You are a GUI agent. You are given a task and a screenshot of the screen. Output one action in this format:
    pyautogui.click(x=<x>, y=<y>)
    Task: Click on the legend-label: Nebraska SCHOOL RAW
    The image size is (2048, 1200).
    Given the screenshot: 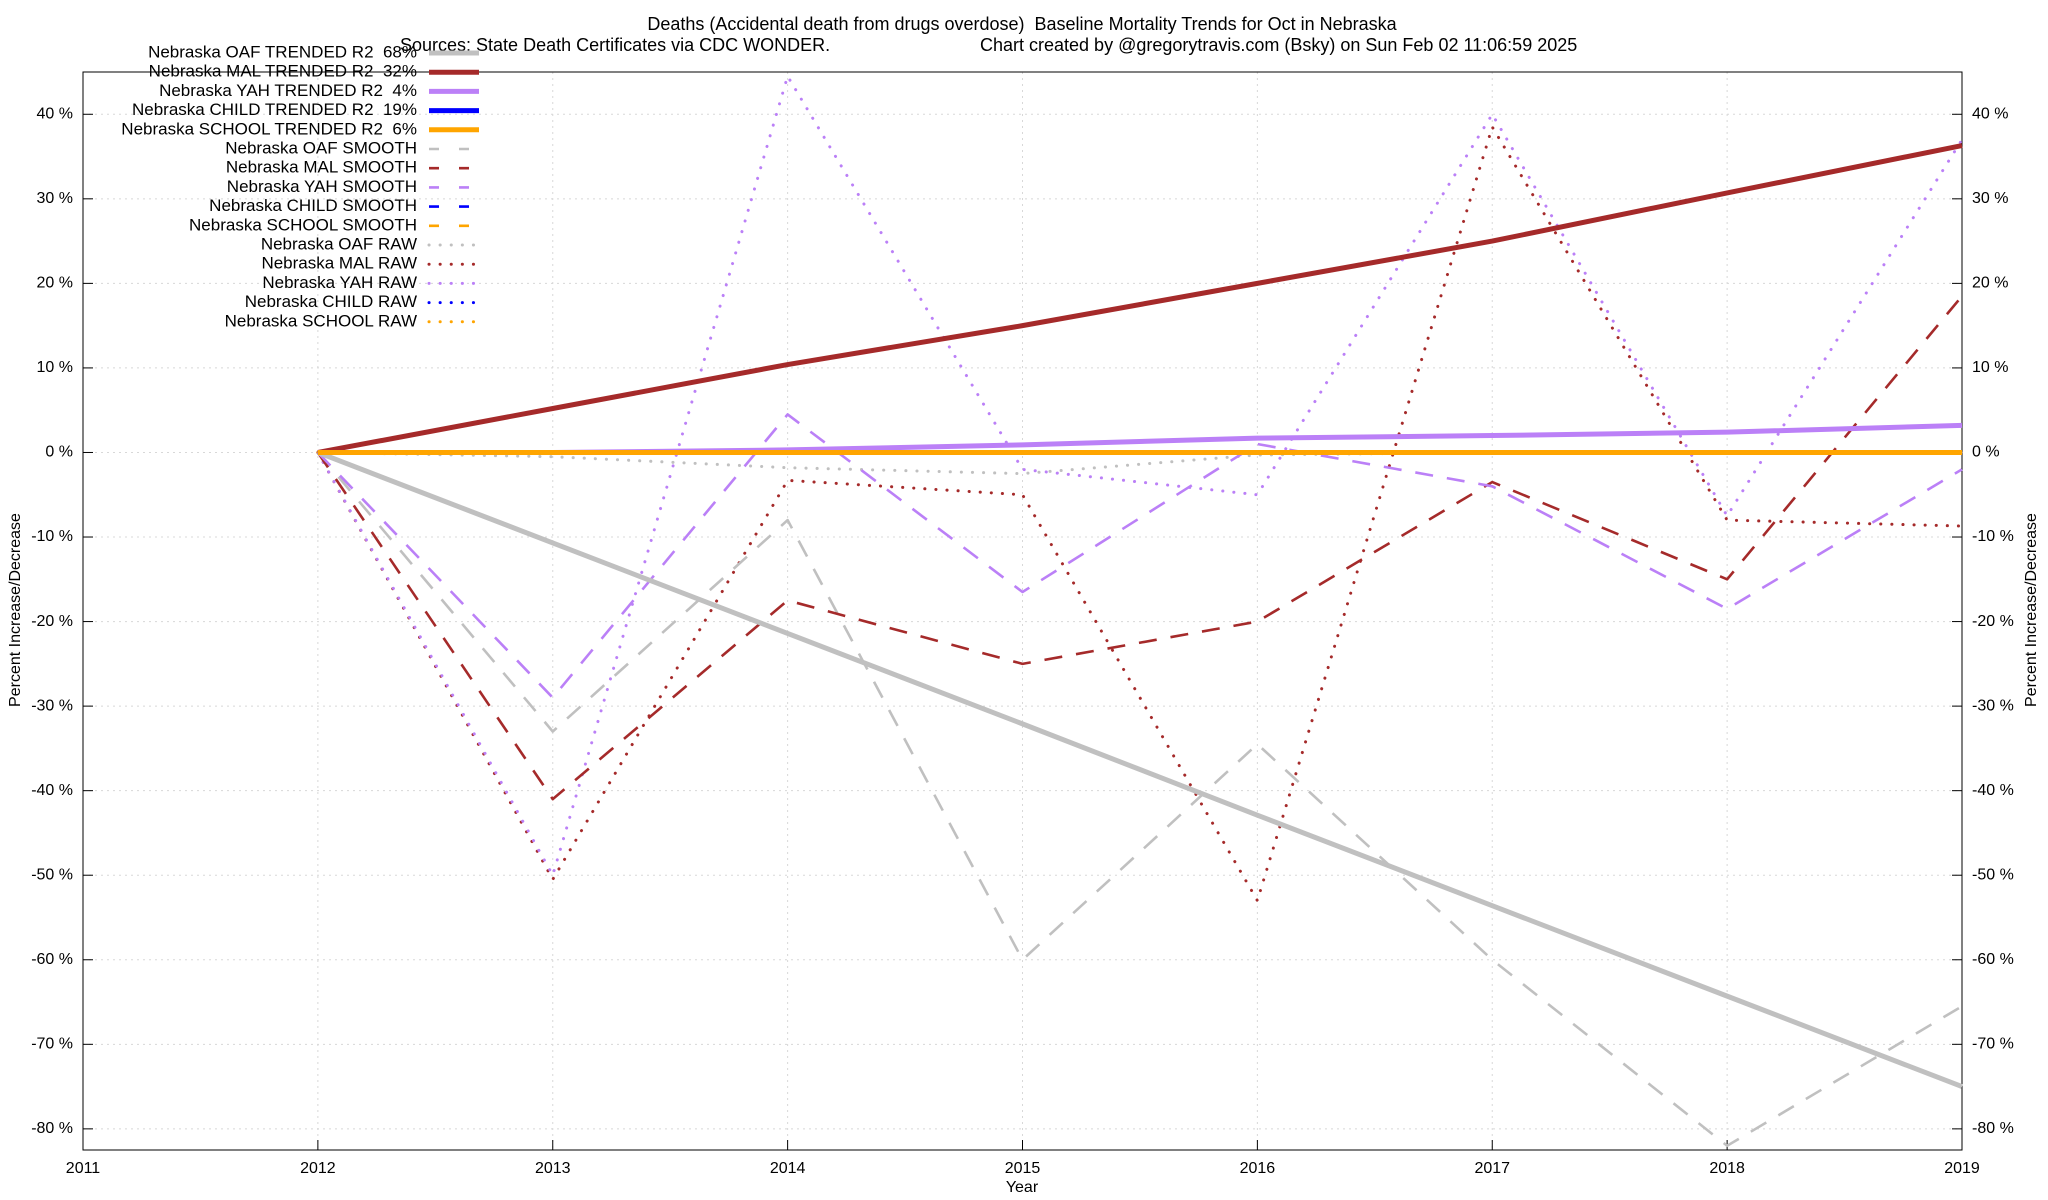 What is the action you would take?
    pyautogui.click(x=321, y=320)
    